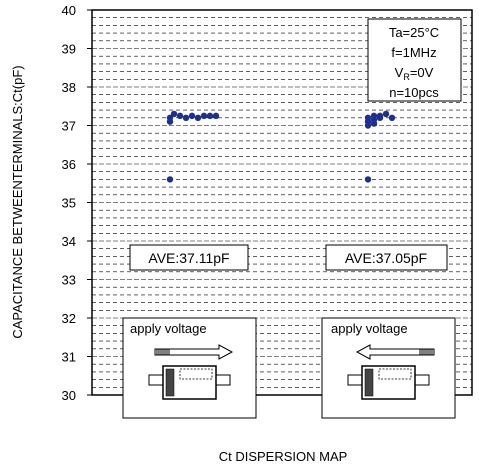 This screenshot has height=472, width=479. What do you see at coordinates (283, 456) in the screenshot?
I see `x-axis-label: Ct DISPERSION MAP` at bounding box center [283, 456].